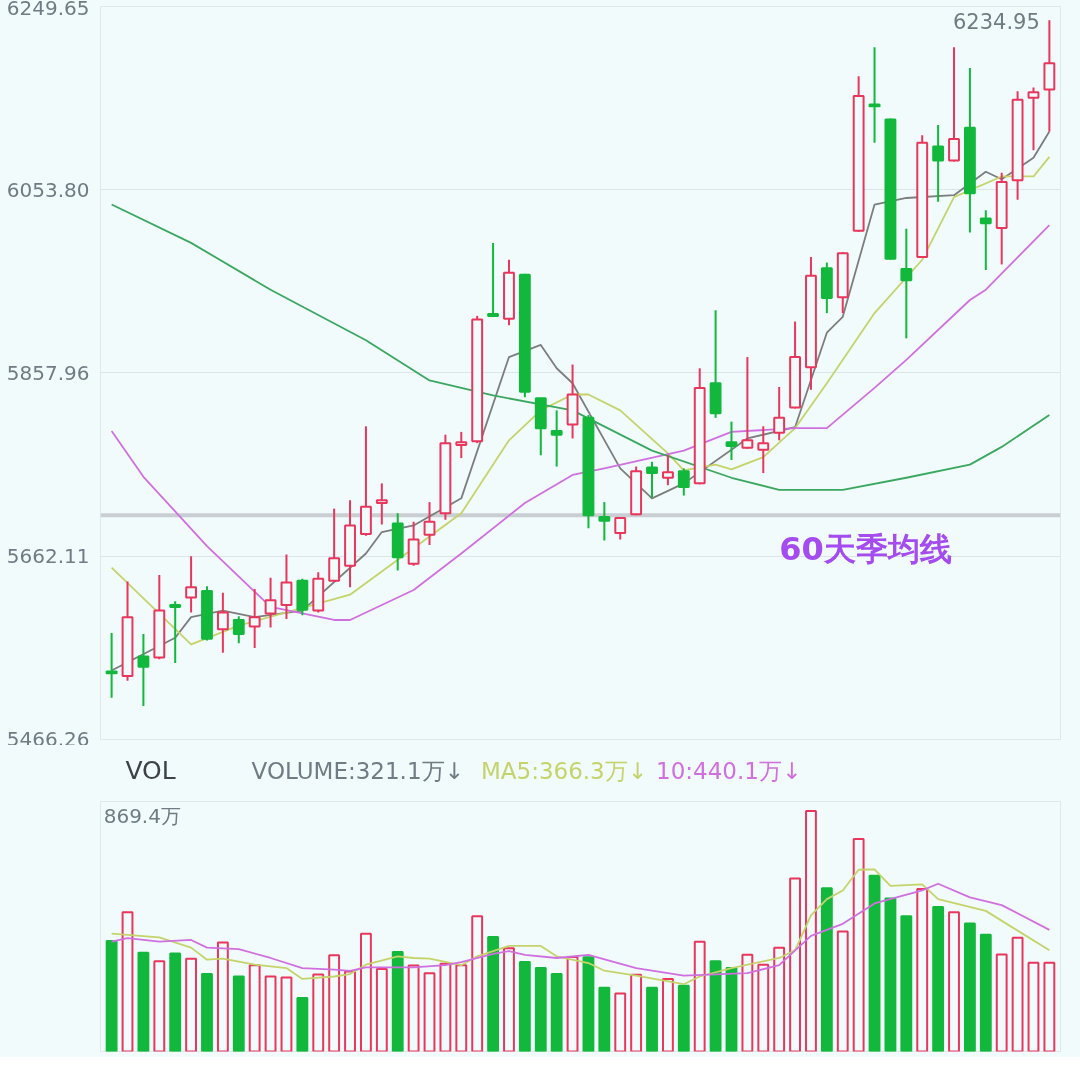  I want to click on annotation: 6234.95, so click(996, 22).